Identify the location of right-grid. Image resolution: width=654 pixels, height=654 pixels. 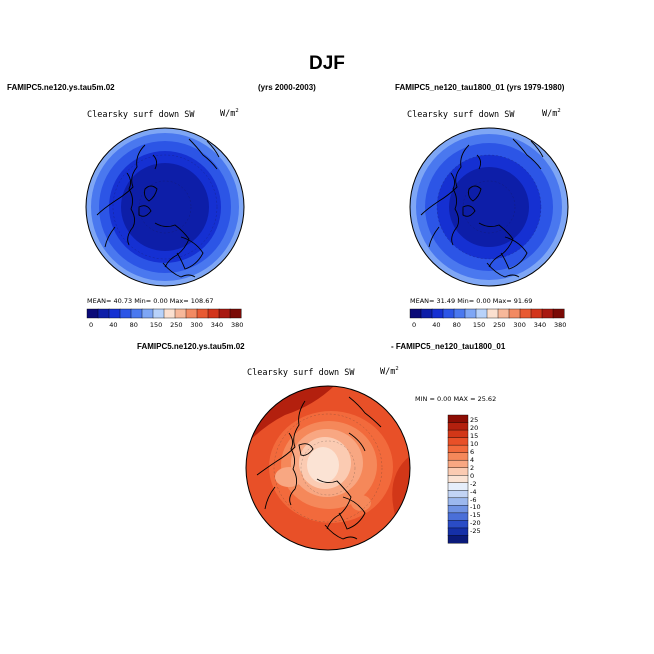
(489, 207).